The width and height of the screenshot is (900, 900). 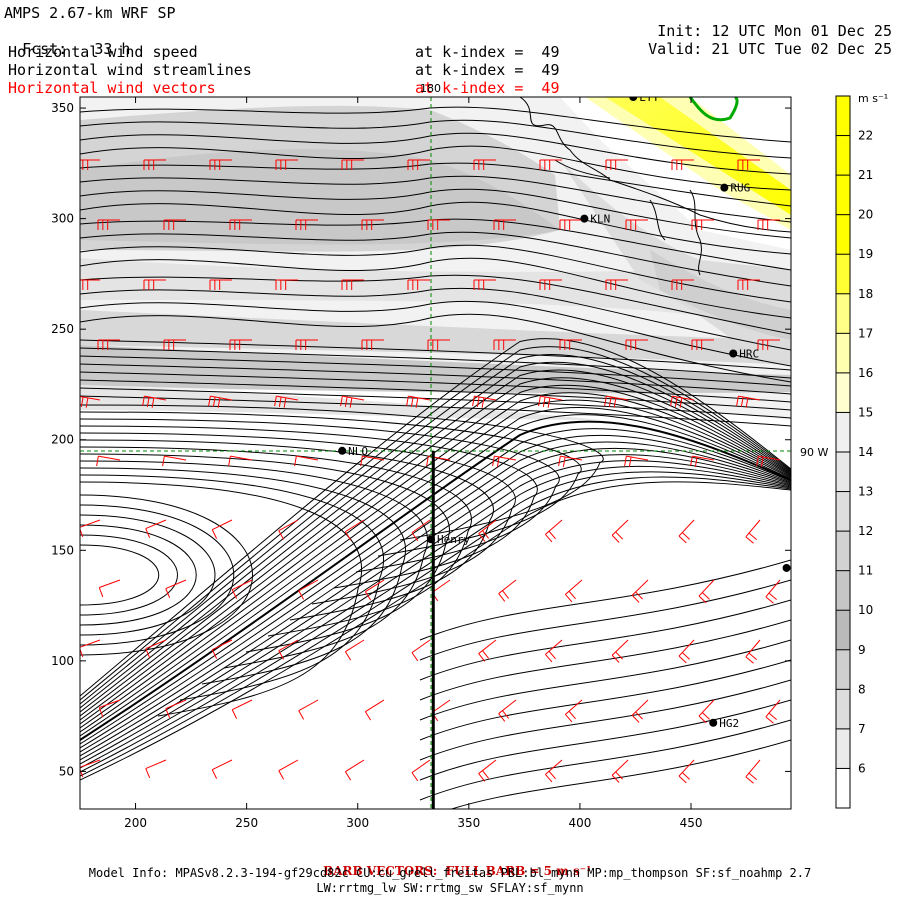 What do you see at coordinates (357, 823) in the screenshot?
I see `x-tick-label: 300` at bounding box center [357, 823].